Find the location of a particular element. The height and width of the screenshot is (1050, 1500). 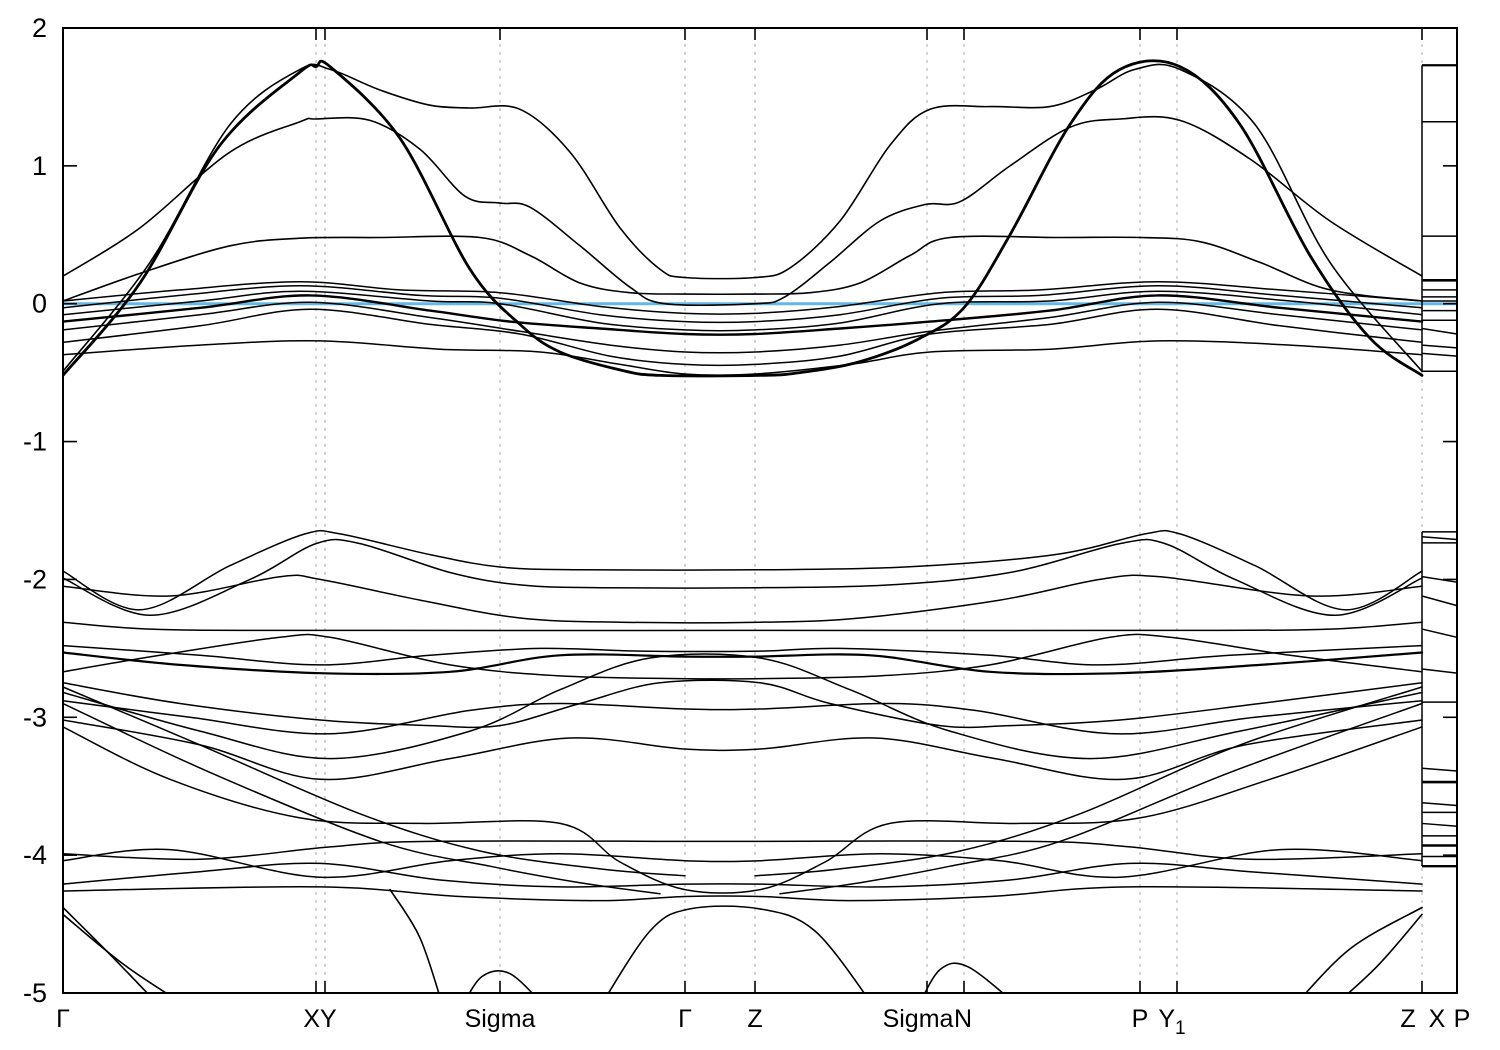

y-axis-label: -4 is located at coordinates (35, 855).